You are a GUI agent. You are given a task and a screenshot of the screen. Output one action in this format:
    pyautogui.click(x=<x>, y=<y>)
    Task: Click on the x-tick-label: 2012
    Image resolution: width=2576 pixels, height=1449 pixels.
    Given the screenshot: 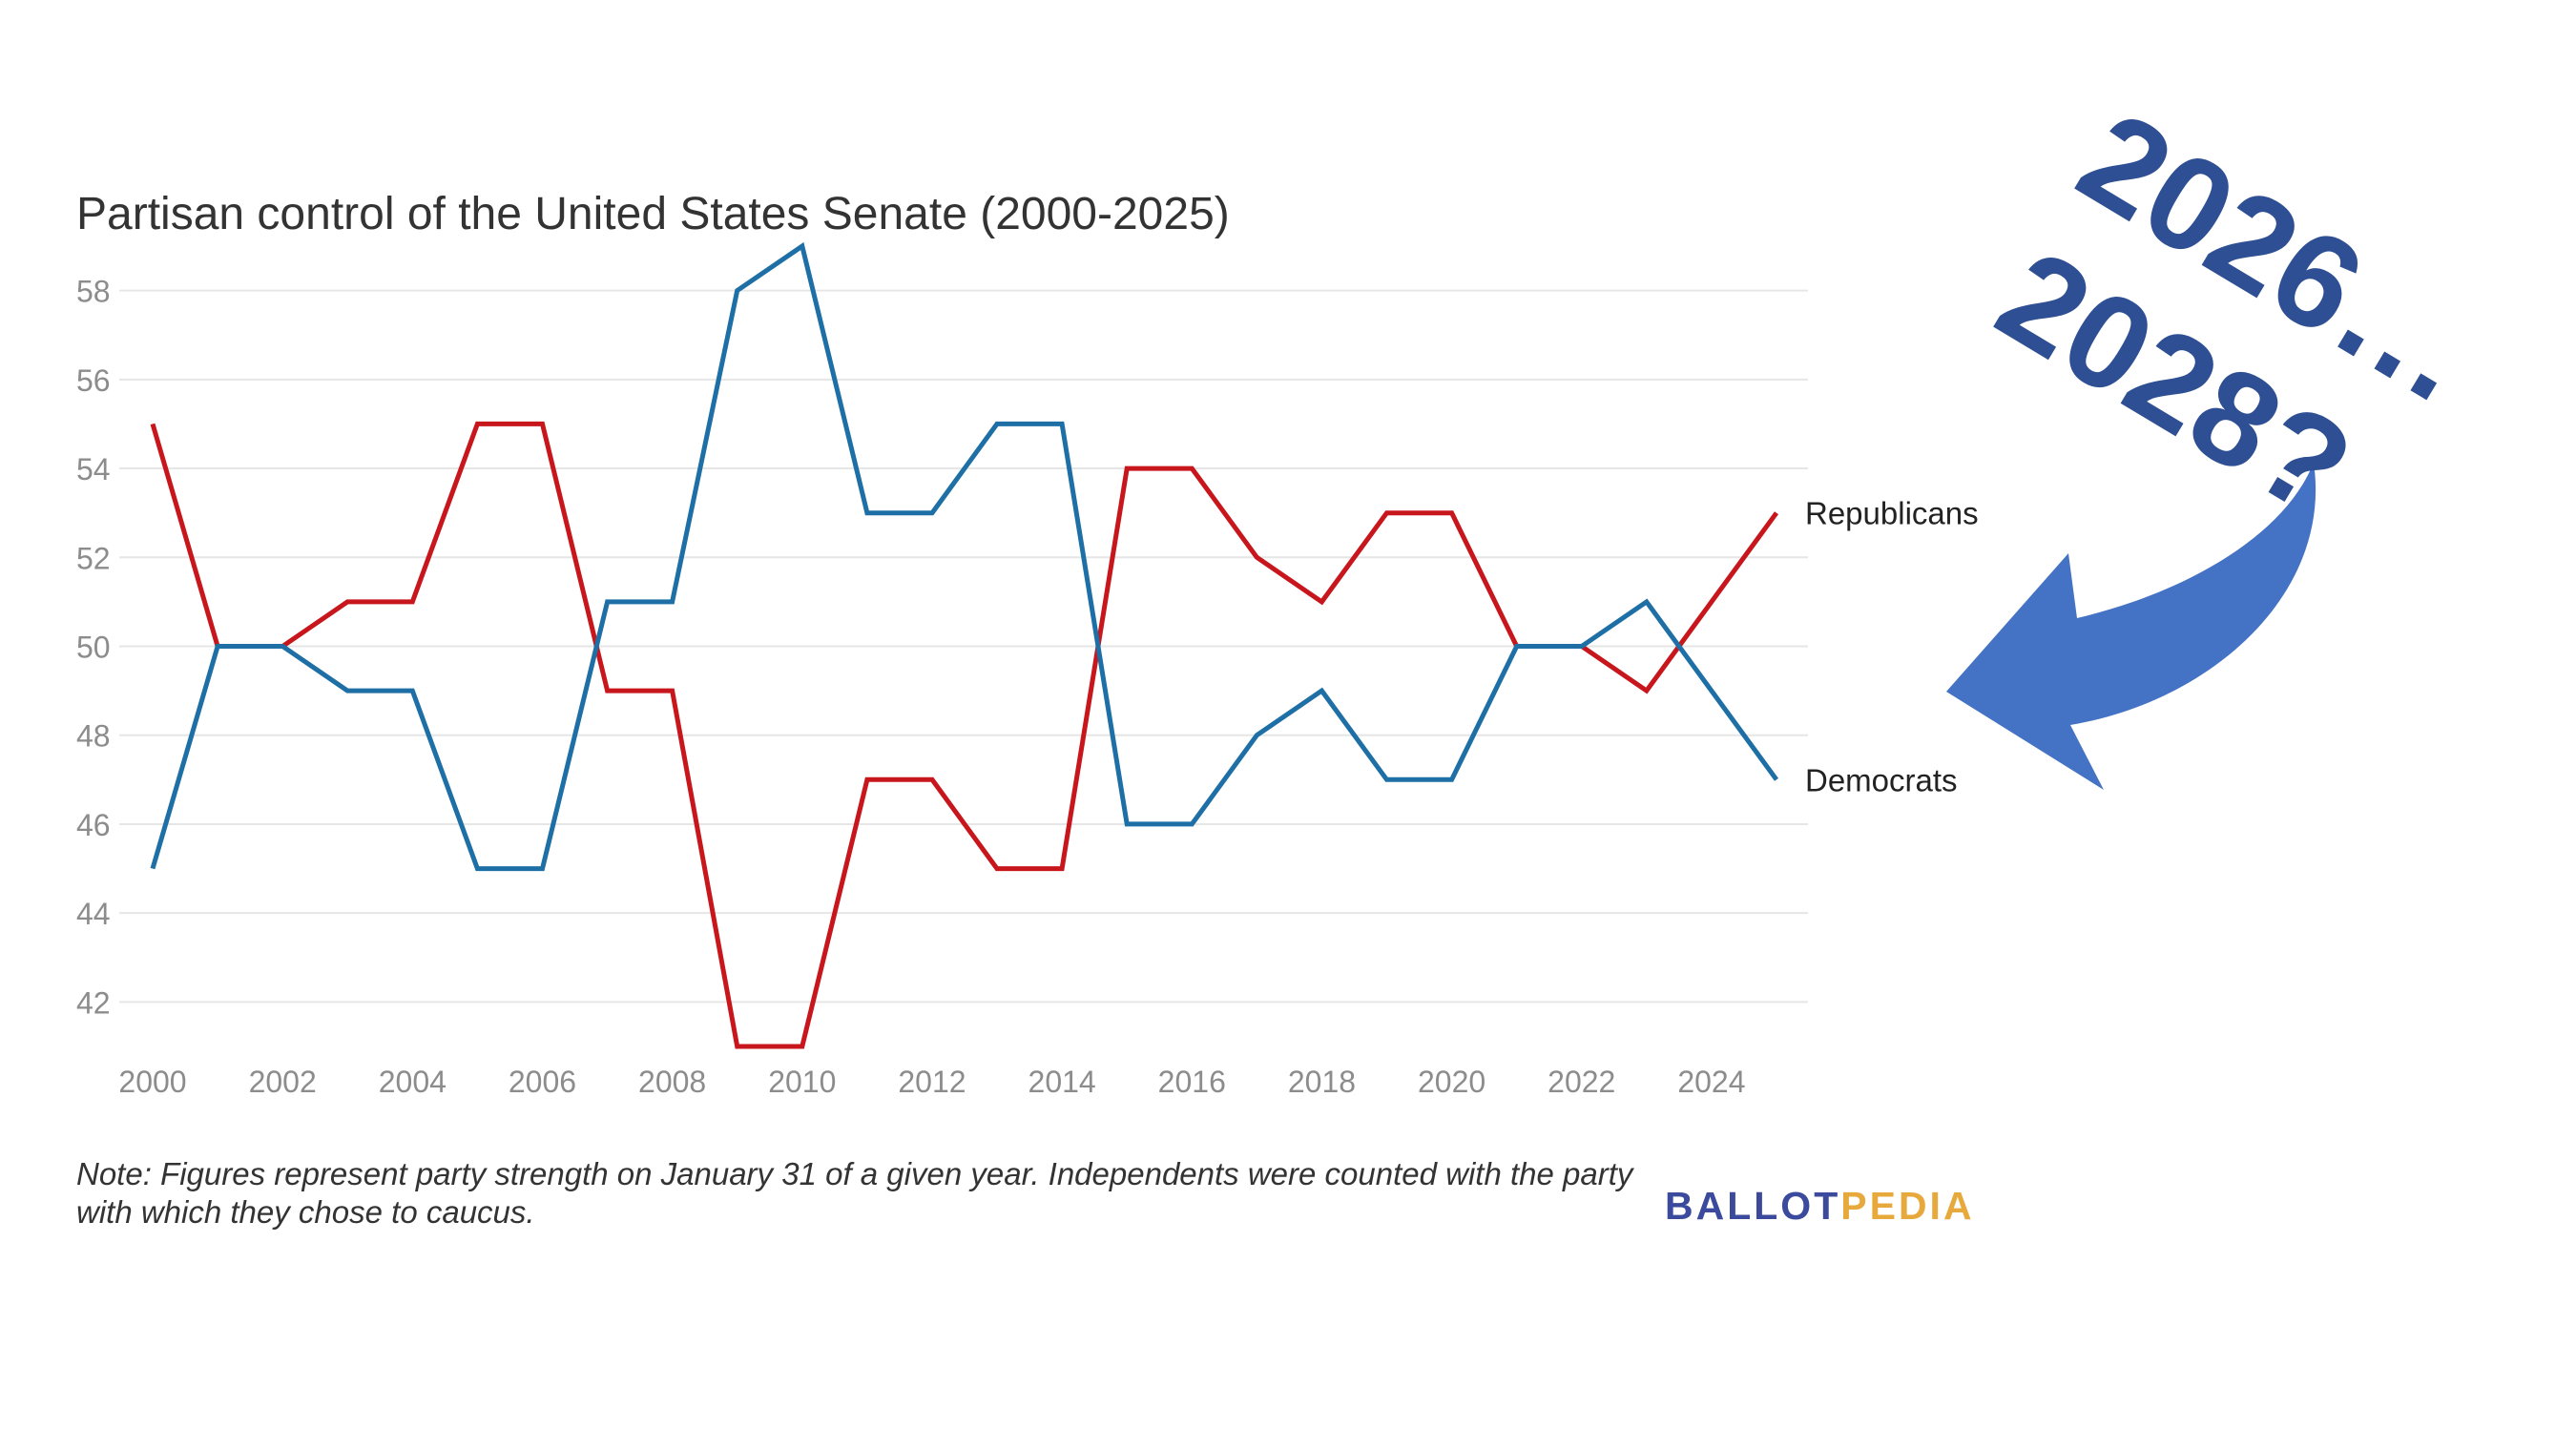 What is the action you would take?
    pyautogui.click(x=932, y=1082)
    